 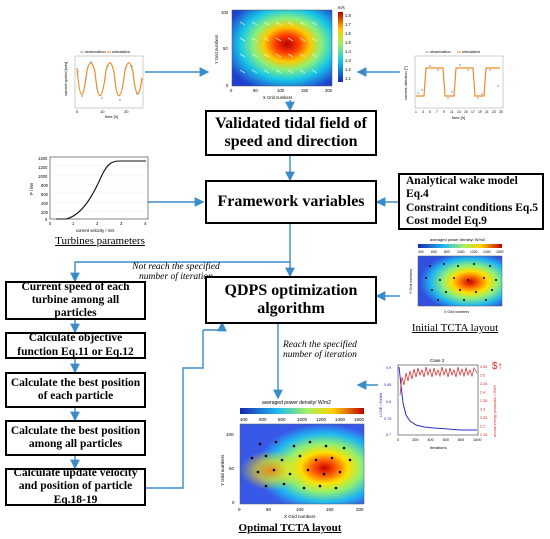 I want to click on turbine-markers, so click(x=301, y=465).